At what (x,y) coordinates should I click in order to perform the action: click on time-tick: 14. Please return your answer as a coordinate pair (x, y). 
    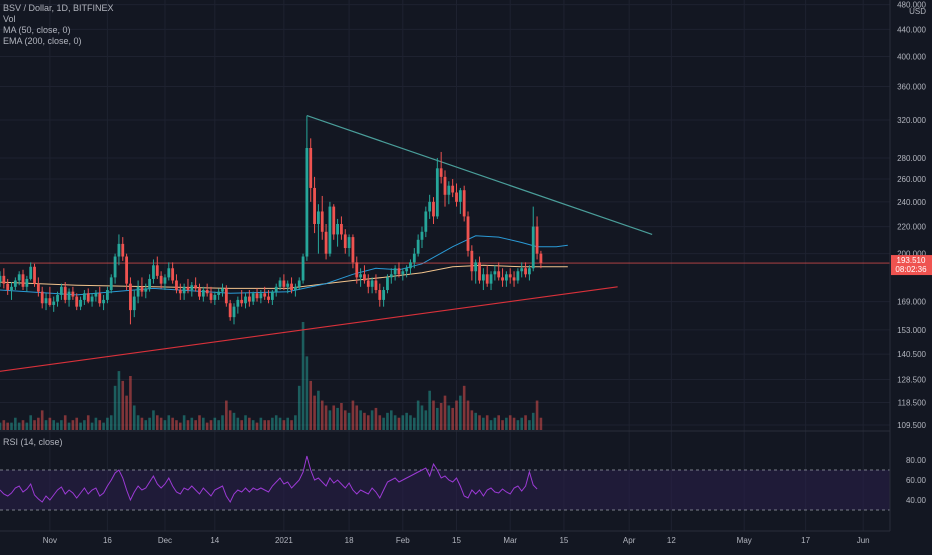
    Looking at the image, I should click on (214, 540).